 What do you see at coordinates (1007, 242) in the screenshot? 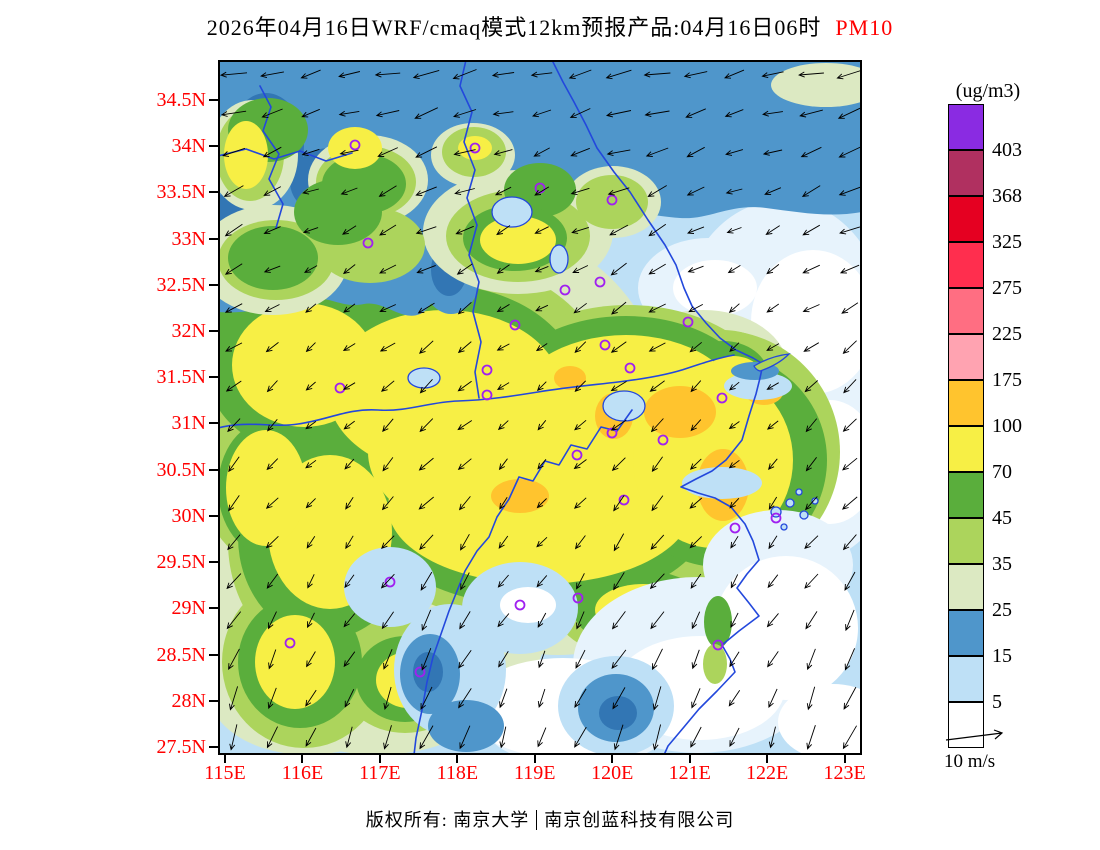
I see `colorbar-level-label: 325` at bounding box center [1007, 242].